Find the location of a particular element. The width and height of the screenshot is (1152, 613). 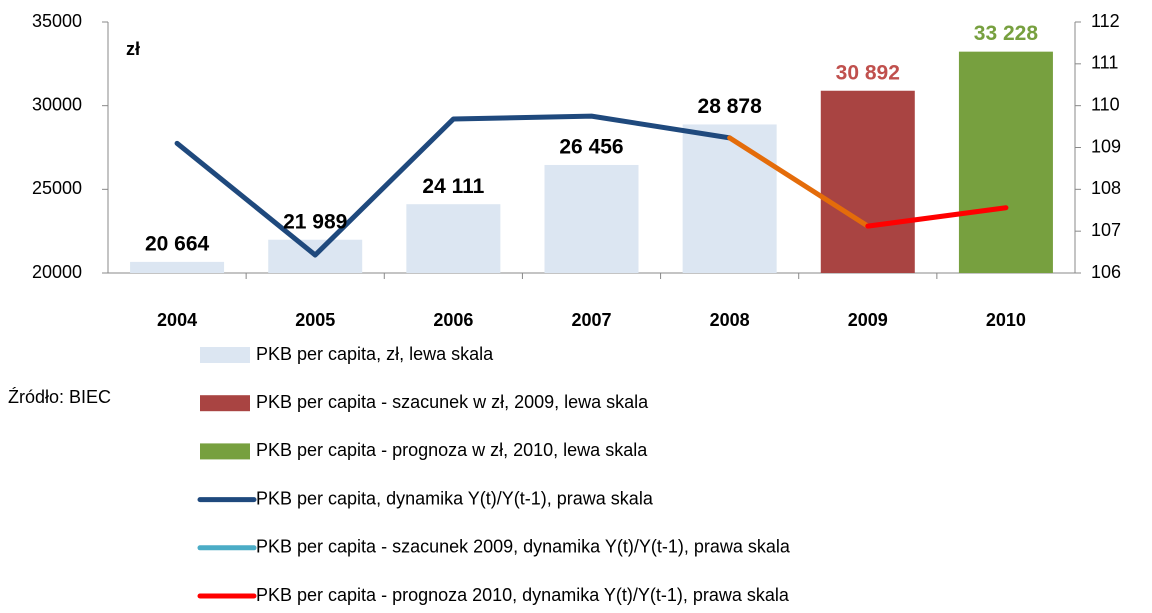

y2-tick-label: 107 is located at coordinates (1106, 230).